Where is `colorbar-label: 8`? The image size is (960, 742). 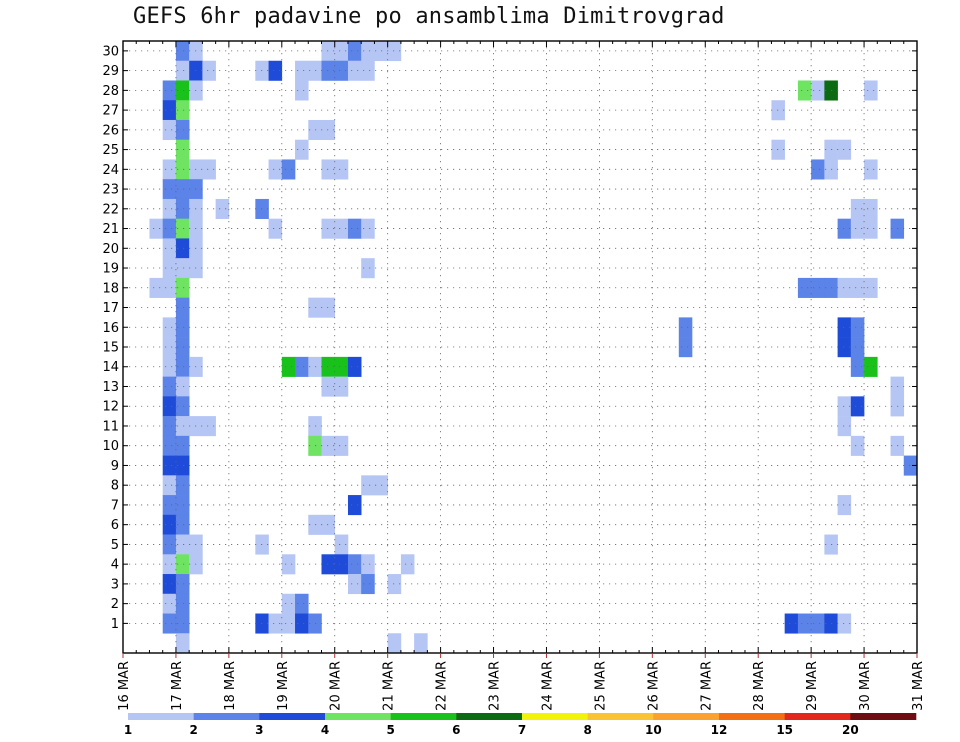 colorbar-label: 8 is located at coordinates (587, 730).